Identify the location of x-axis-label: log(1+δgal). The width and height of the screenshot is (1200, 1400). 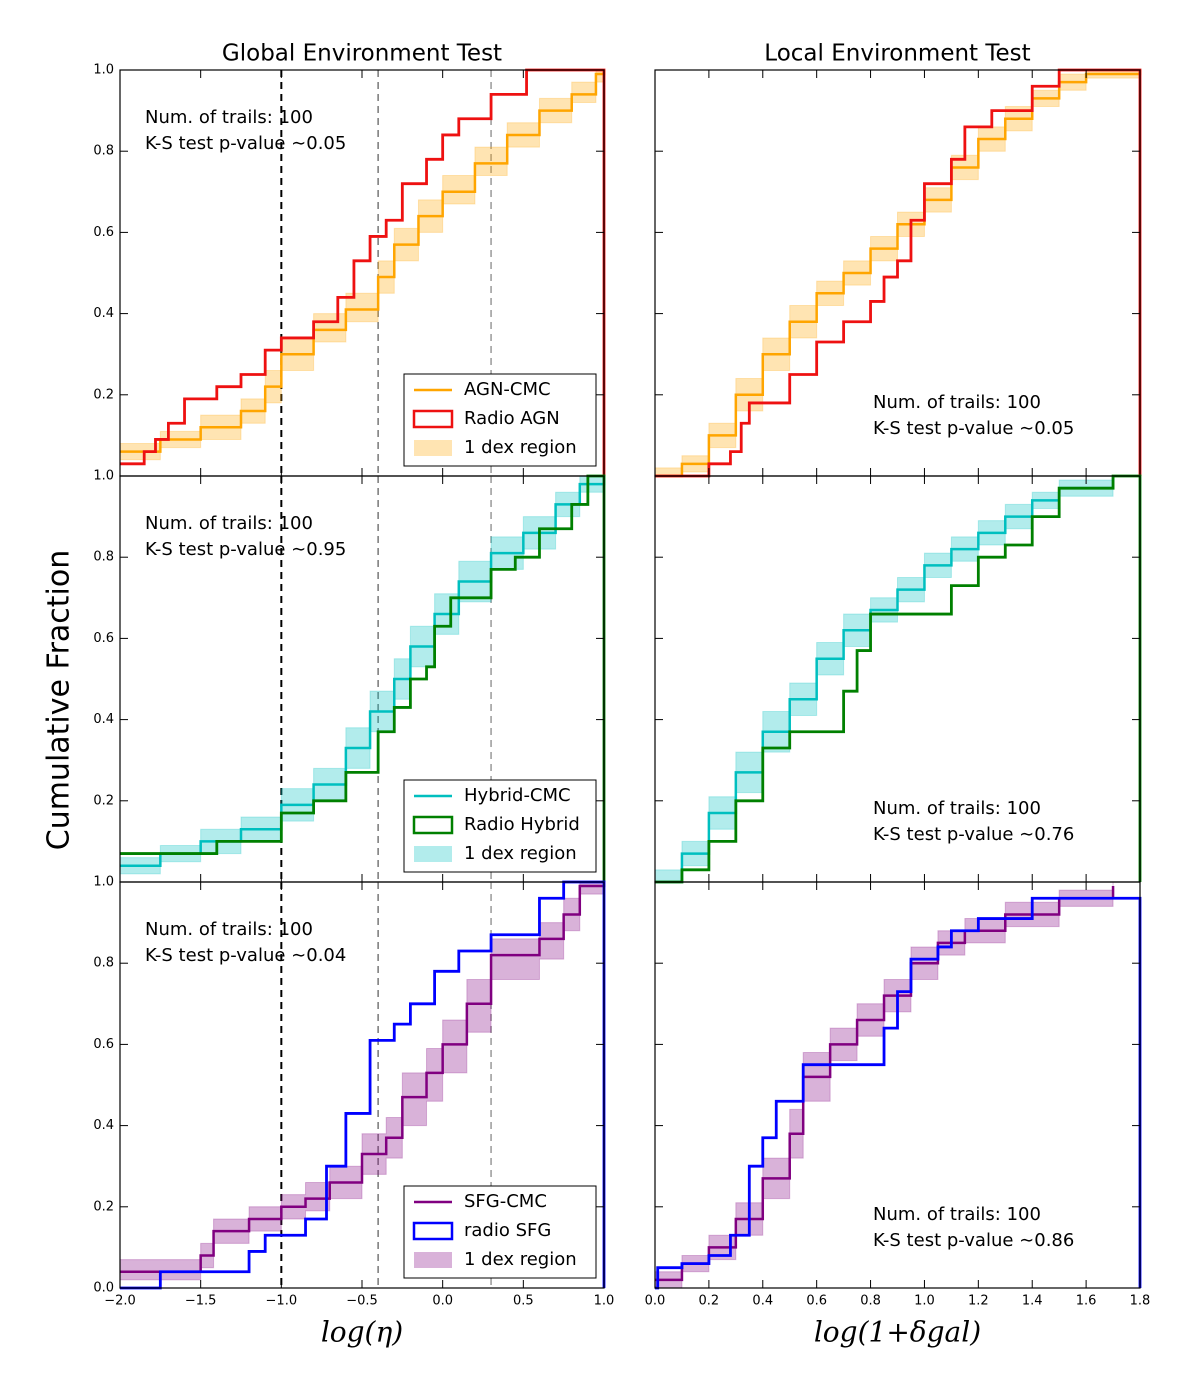
(897, 1332).